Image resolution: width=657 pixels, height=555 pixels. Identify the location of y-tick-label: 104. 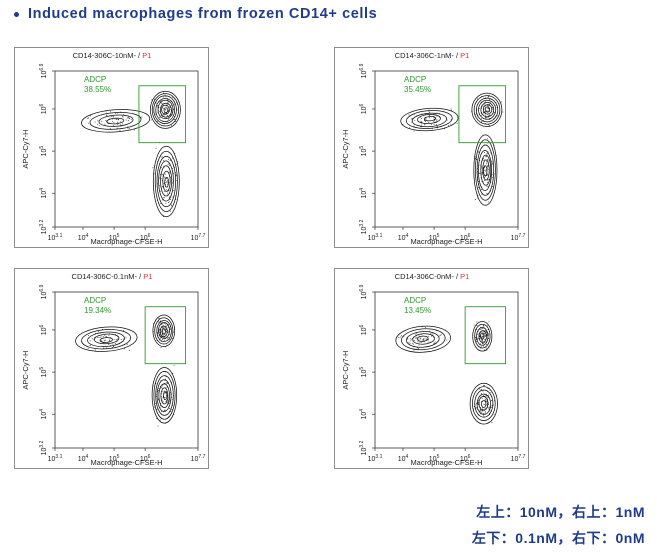
(363, 193).